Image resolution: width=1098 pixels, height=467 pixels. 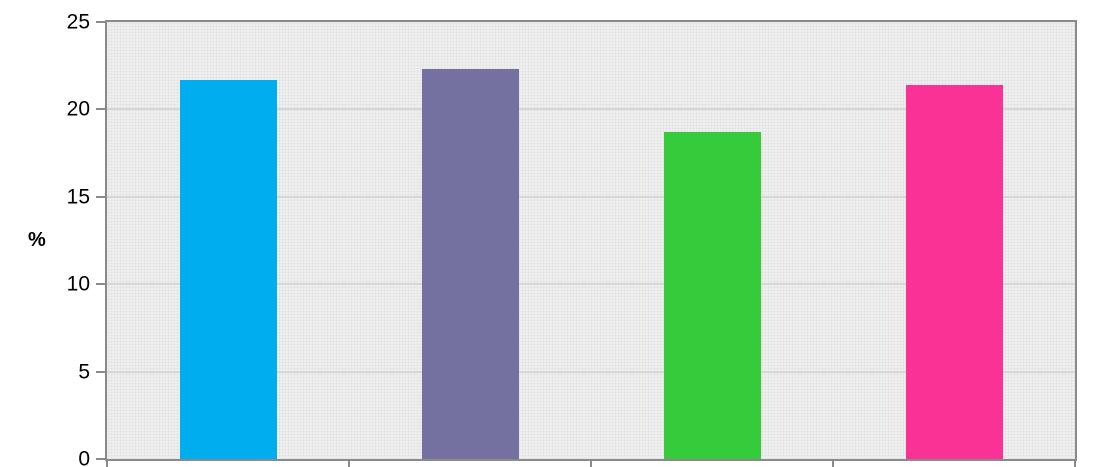 I want to click on y-tick-label: 10, so click(x=78, y=284).